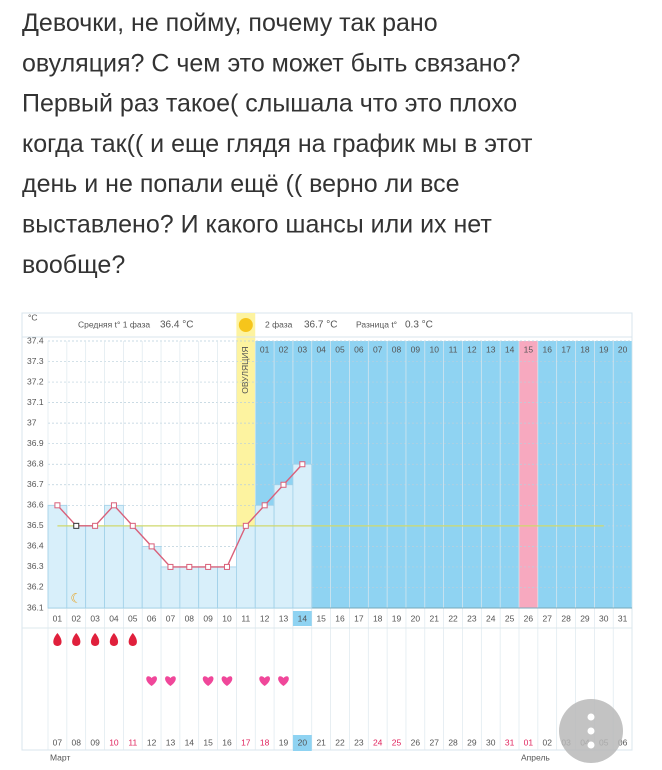  What do you see at coordinates (376, 324) in the screenshot?
I see `diff-label: Разница t°` at bounding box center [376, 324].